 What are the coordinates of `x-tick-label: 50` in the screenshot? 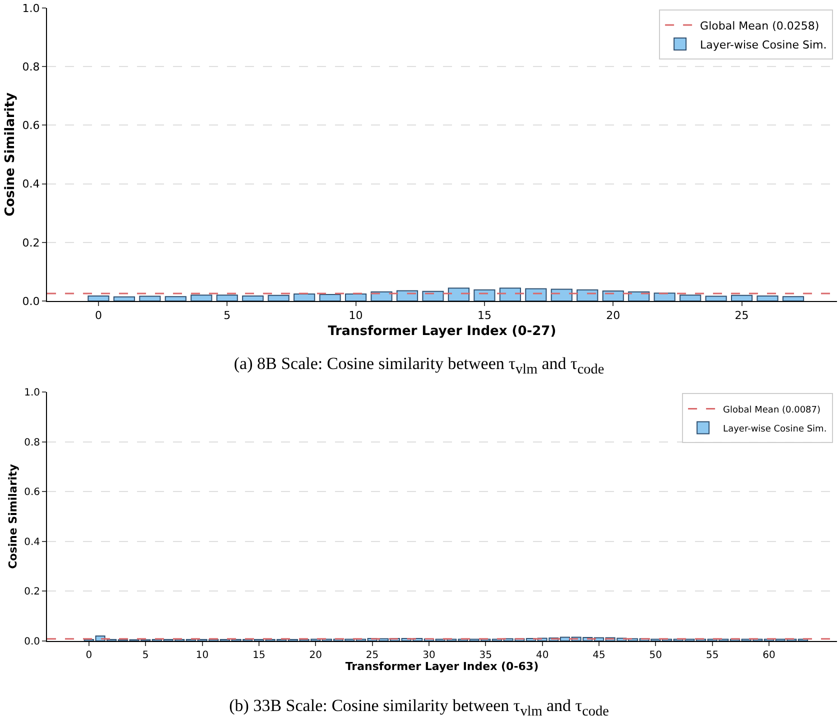 It's located at (655, 655).